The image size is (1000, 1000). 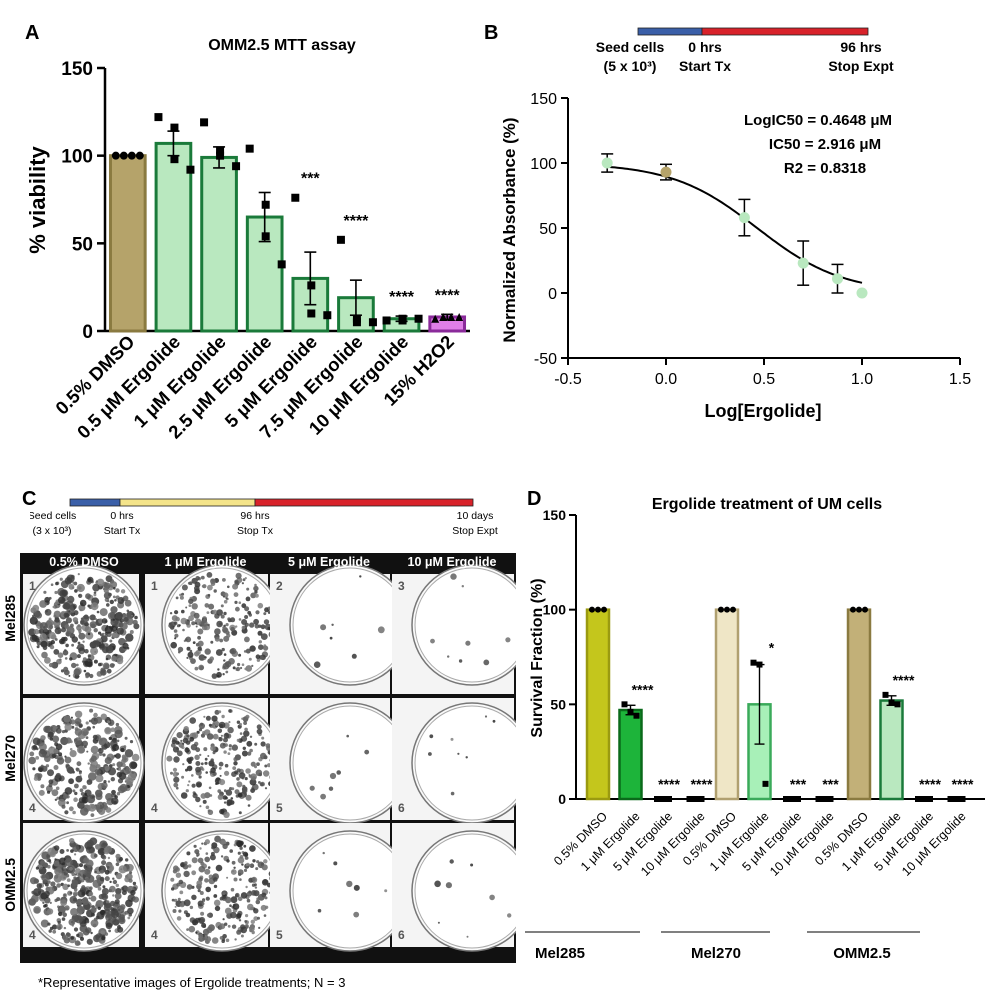 I want to click on y-tick-label: 50, so click(x=558, y=704).